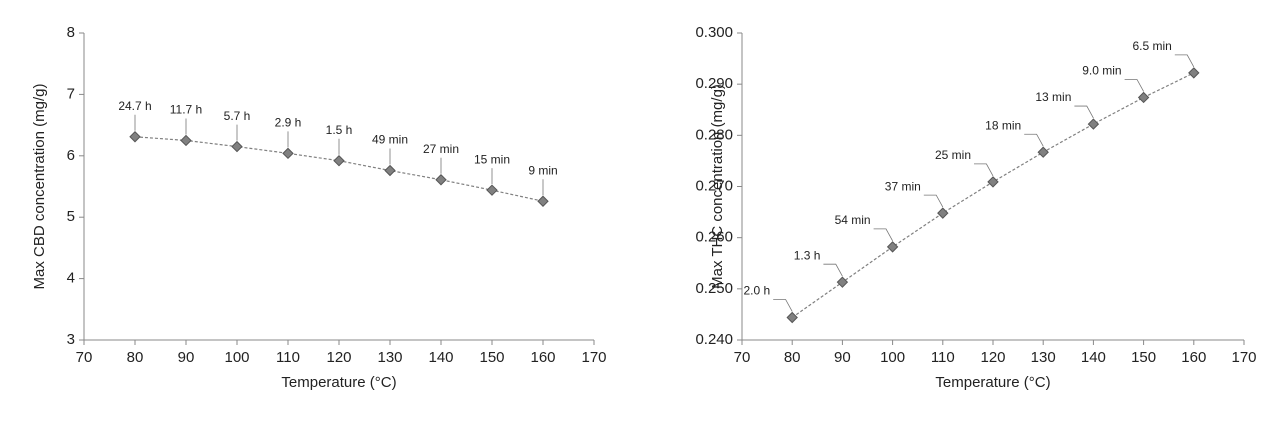 The image size is (1280, 423). What do you see at coordinates (71, 216) in the screenshot?
I see `y-tick-label: 5` at bounding box center [71, 216].